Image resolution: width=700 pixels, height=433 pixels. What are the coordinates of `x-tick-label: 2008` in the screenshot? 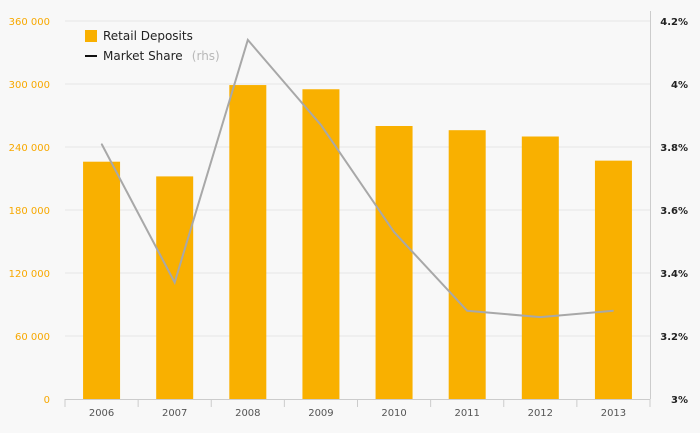 It's located at (247, 413).